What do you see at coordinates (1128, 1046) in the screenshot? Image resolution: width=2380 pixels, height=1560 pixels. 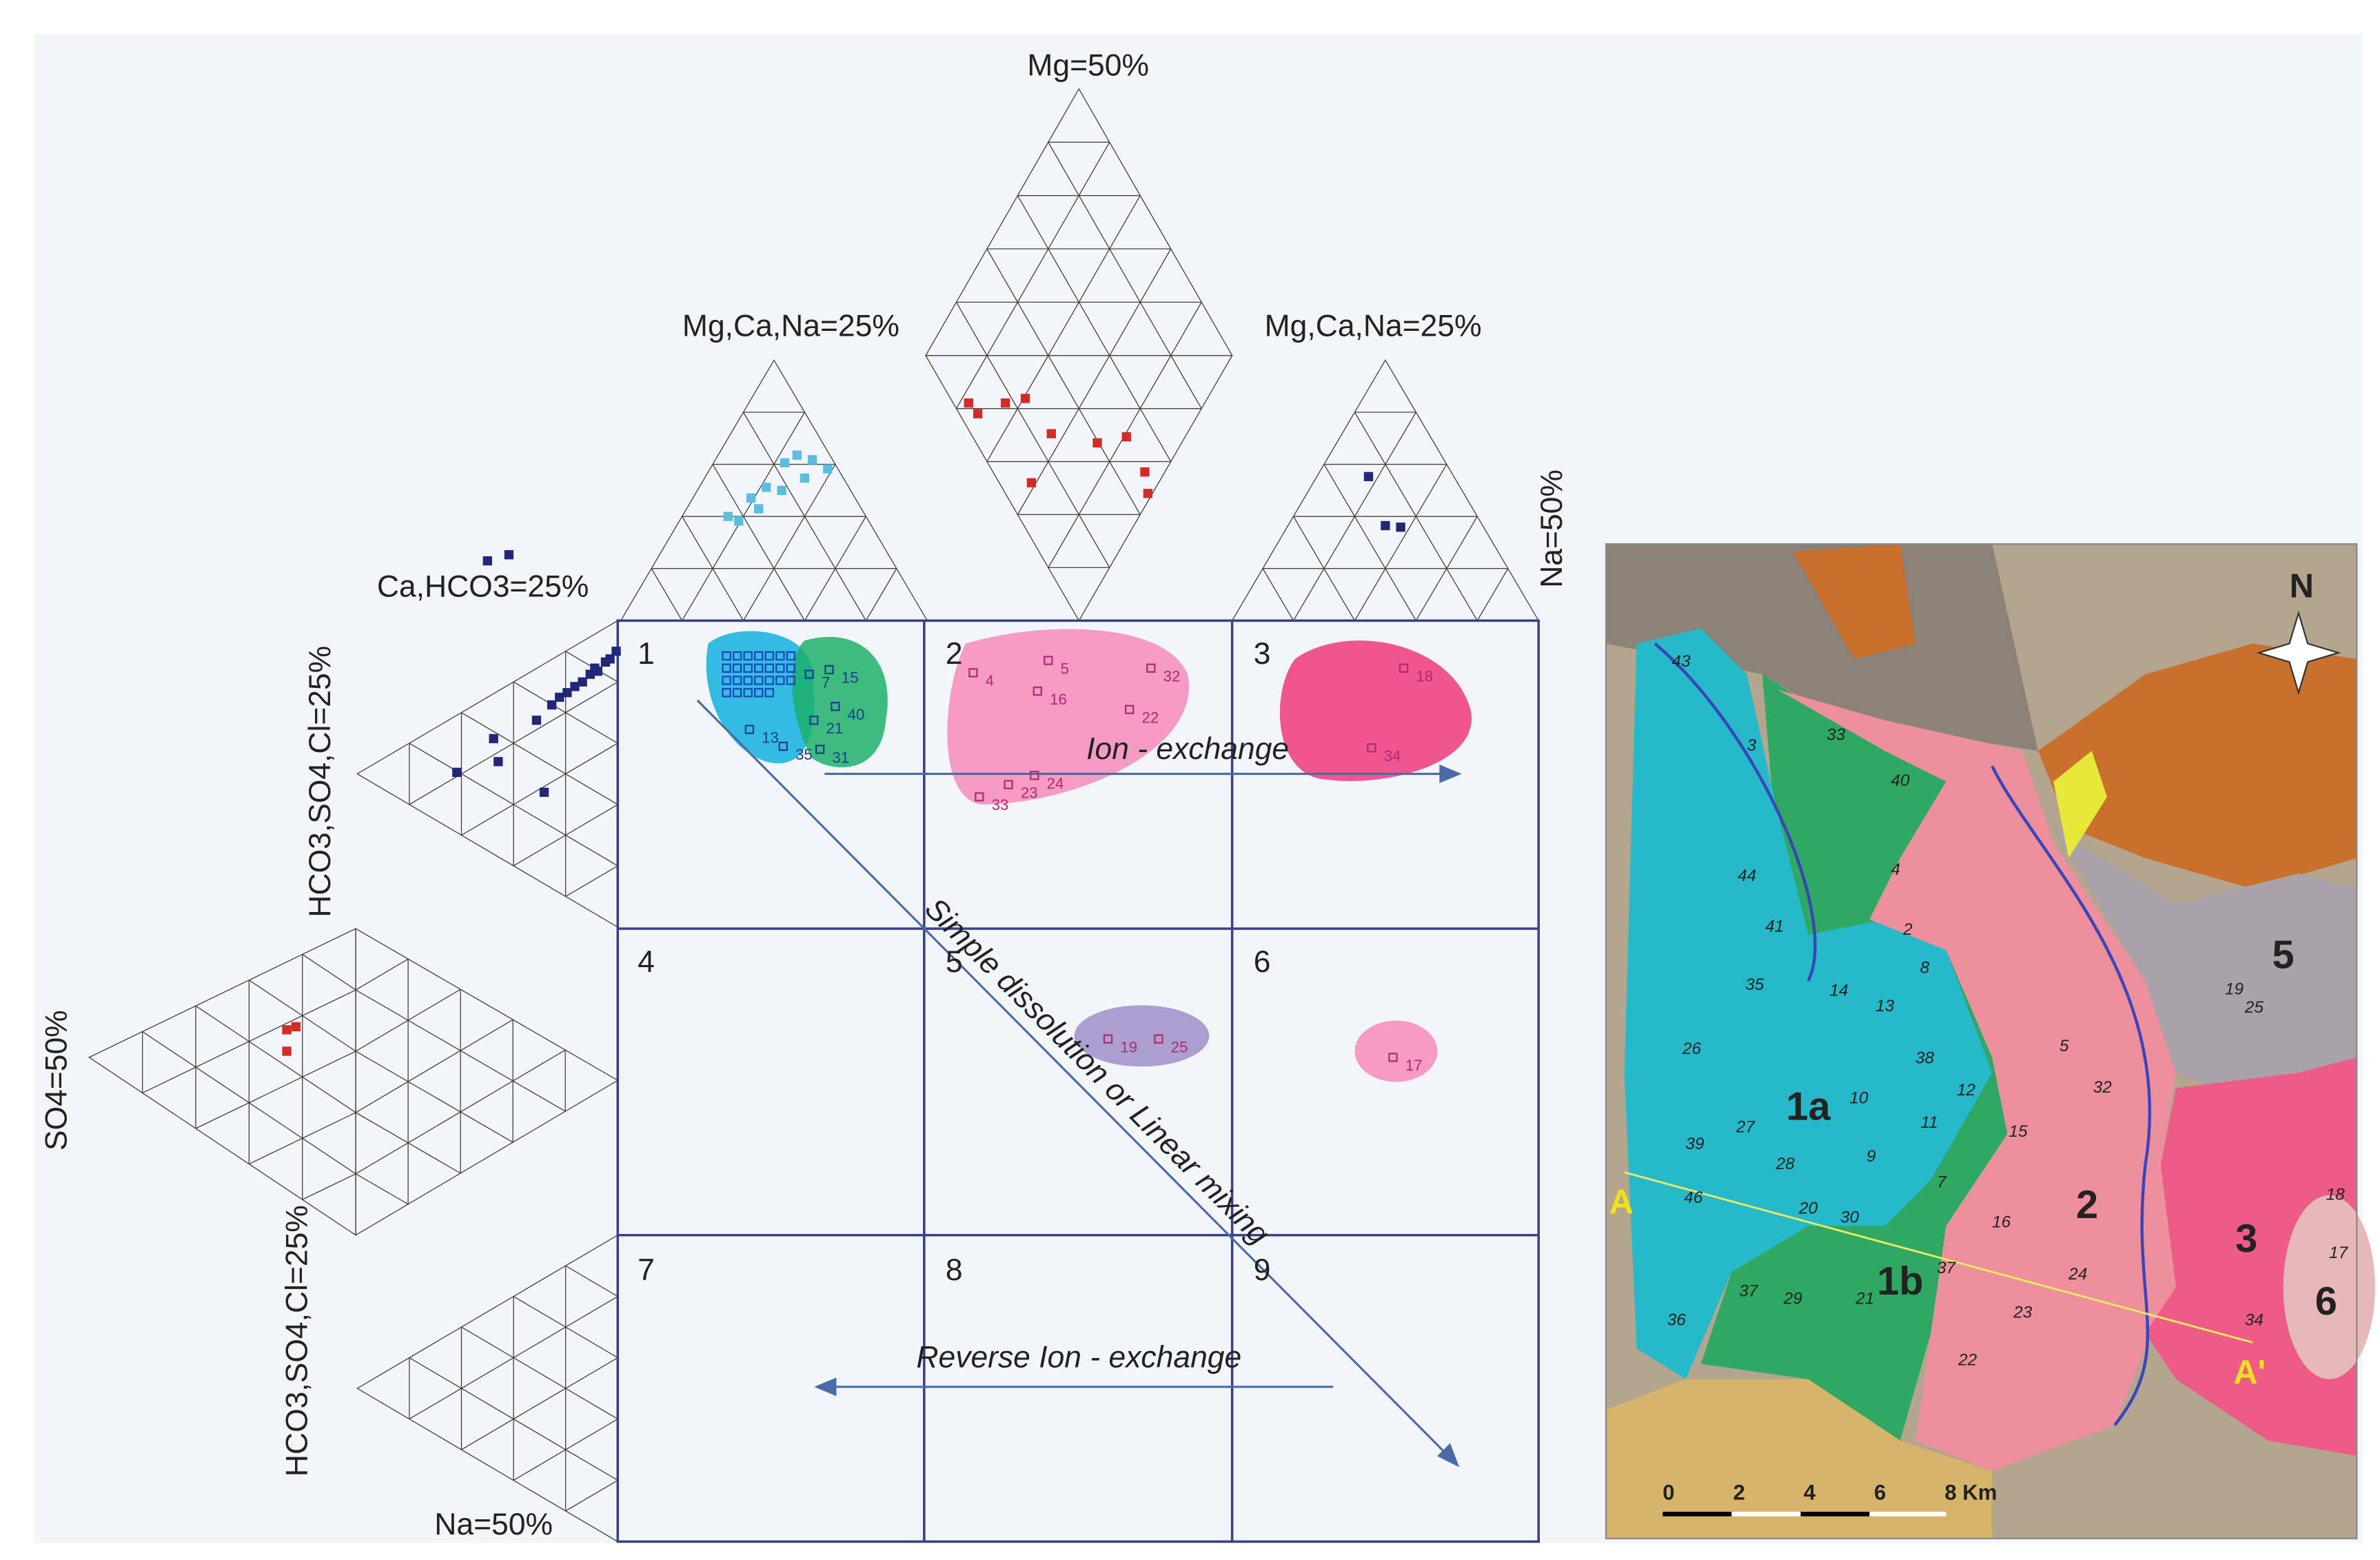 I see `sample-label: 19` at bounding box center [1128, 1046].